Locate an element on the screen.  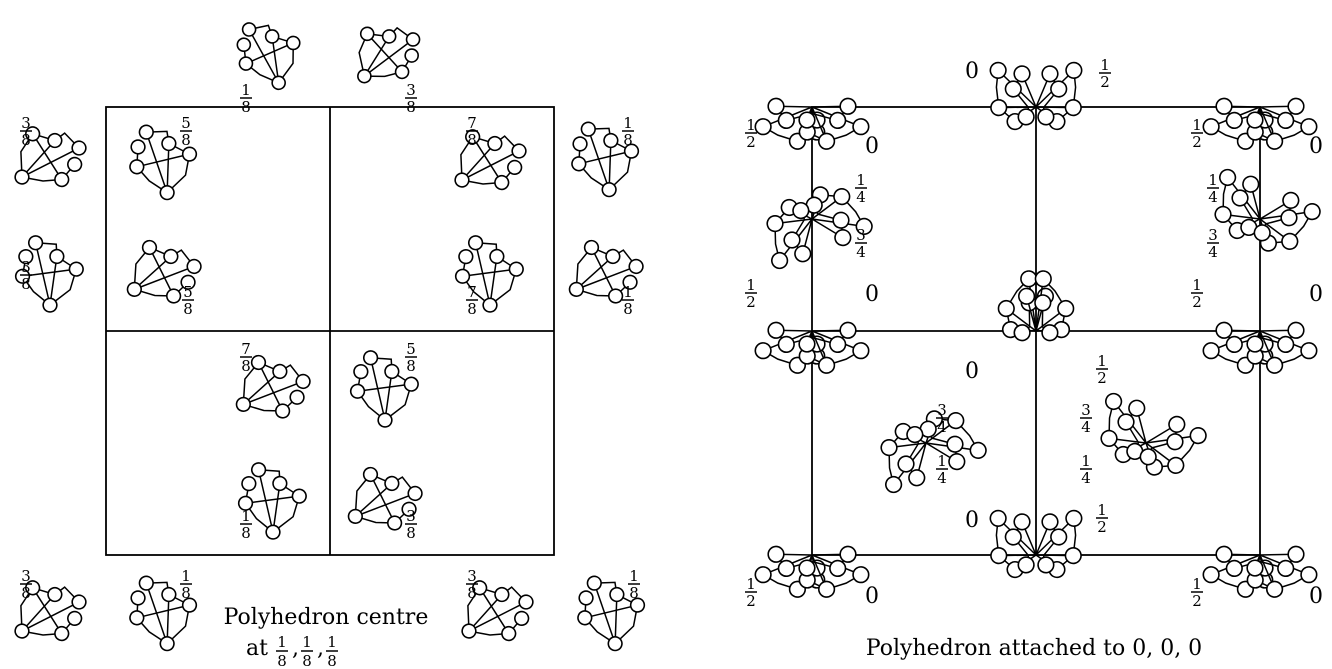
left-caption-at: at is located at coordinates (257, 648).